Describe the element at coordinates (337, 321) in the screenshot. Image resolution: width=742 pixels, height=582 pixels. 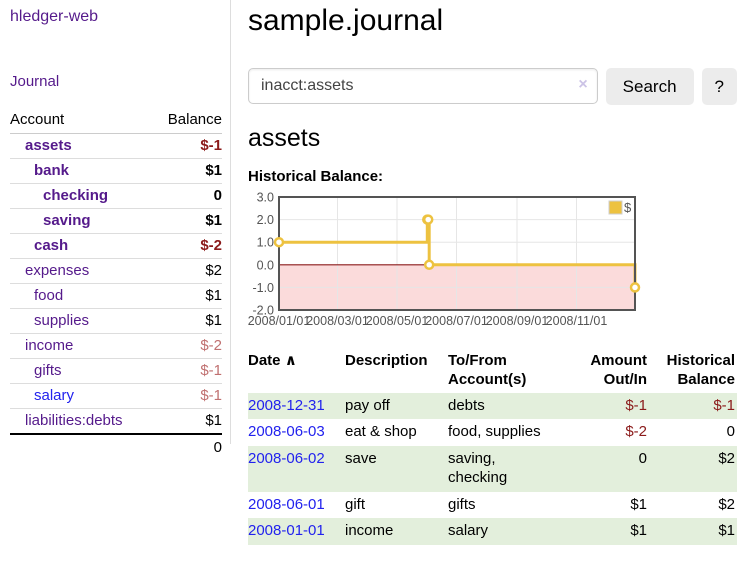
I see `x-axis-label: 2008/03/01` at that location.